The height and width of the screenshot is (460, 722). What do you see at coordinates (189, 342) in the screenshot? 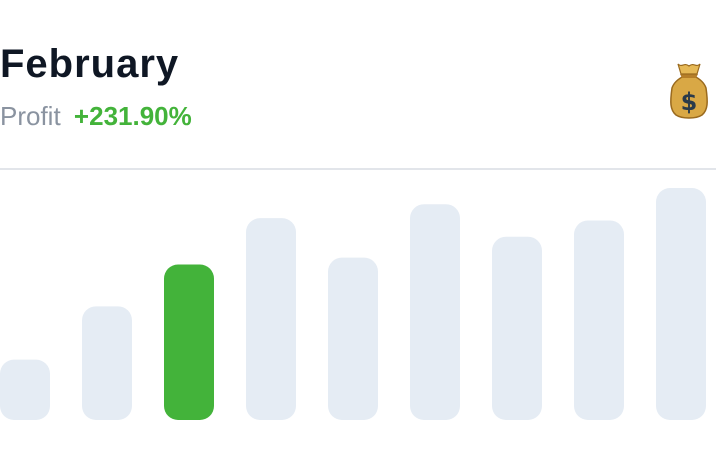
I see `bar-highlighted` at bounding box center [189, 342].